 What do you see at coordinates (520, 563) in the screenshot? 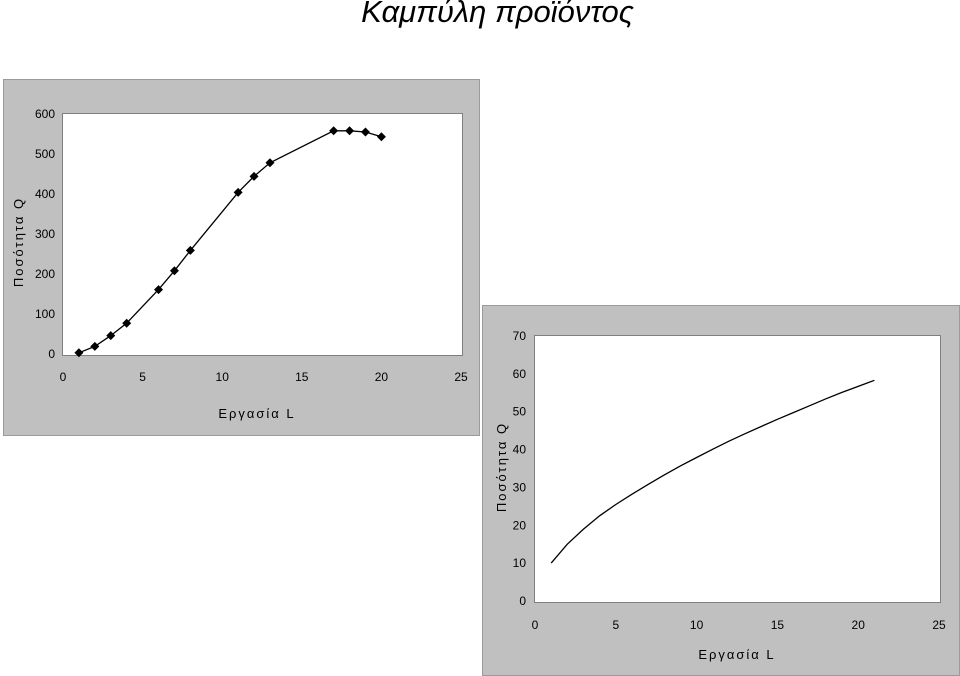
I see `chart-2-y-tick-label: 10` at bounding box center [520, 563].